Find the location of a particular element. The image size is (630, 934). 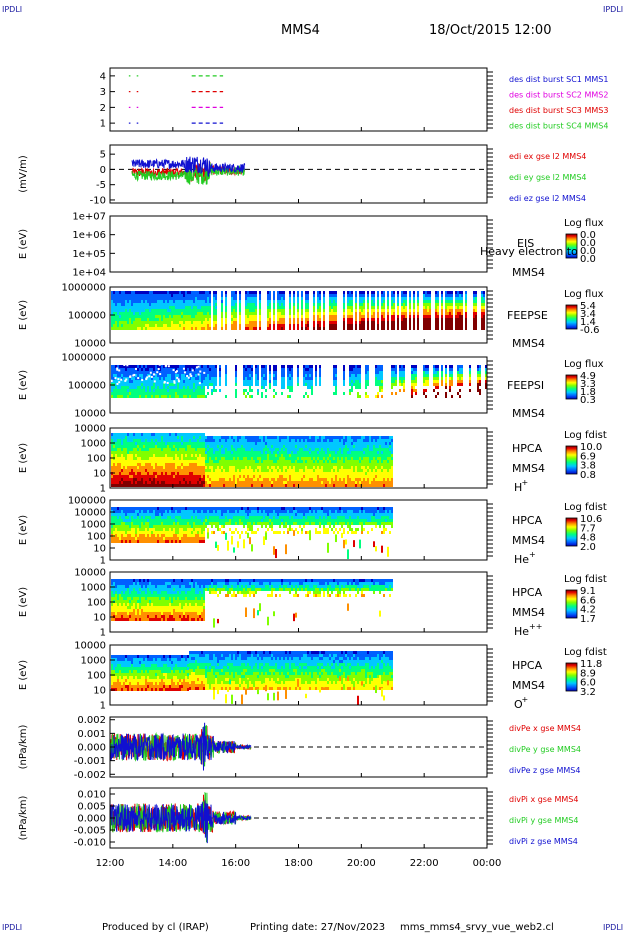

colorbar-value: 3.3 is located at coordinates (588, 384).